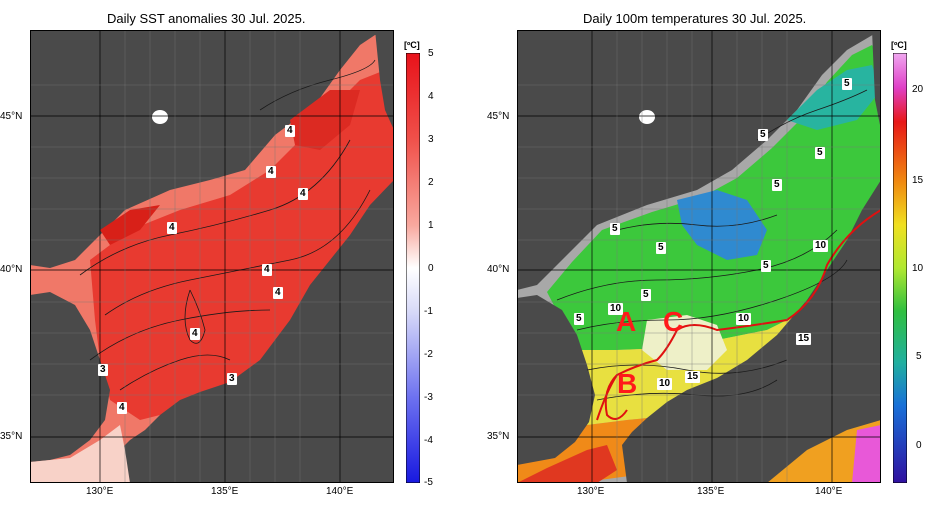  What do you see at coordinates (684, 342) in the screenshot?
I see `sea-pale` at bounding box center [684, 342].